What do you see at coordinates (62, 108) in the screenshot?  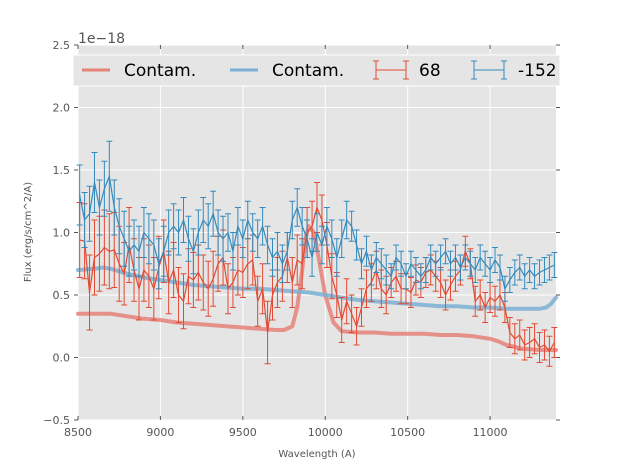 I see `y-tick-label: 2.0` at bounding box center [62, 108].